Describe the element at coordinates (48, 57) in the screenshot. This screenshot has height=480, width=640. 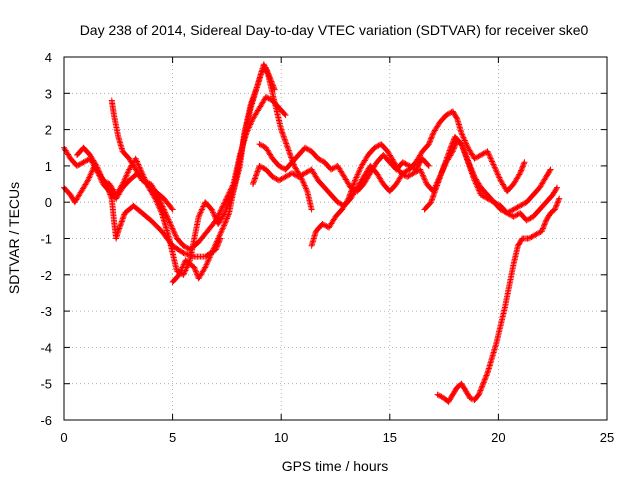
I see `y-tick-label: 4` at that location.